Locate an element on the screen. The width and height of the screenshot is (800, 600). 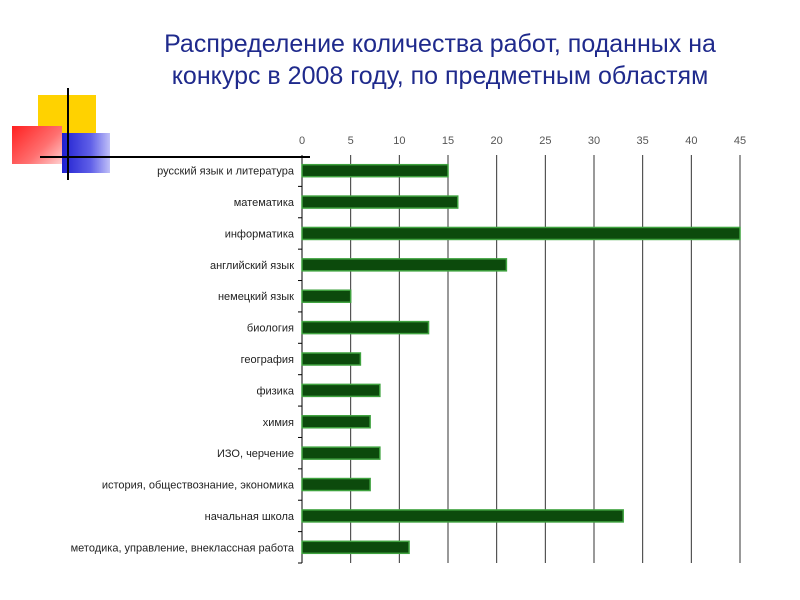
x-tick-label: 10 is located at coordinates (399, 141).